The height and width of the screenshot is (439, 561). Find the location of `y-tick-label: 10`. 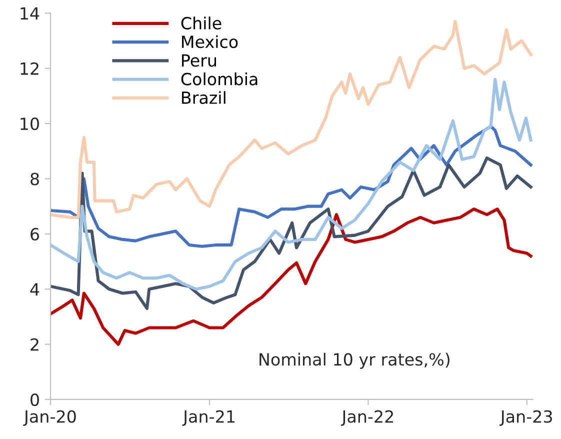

y-tick-label: 10 is located at coordinates (29, 124).